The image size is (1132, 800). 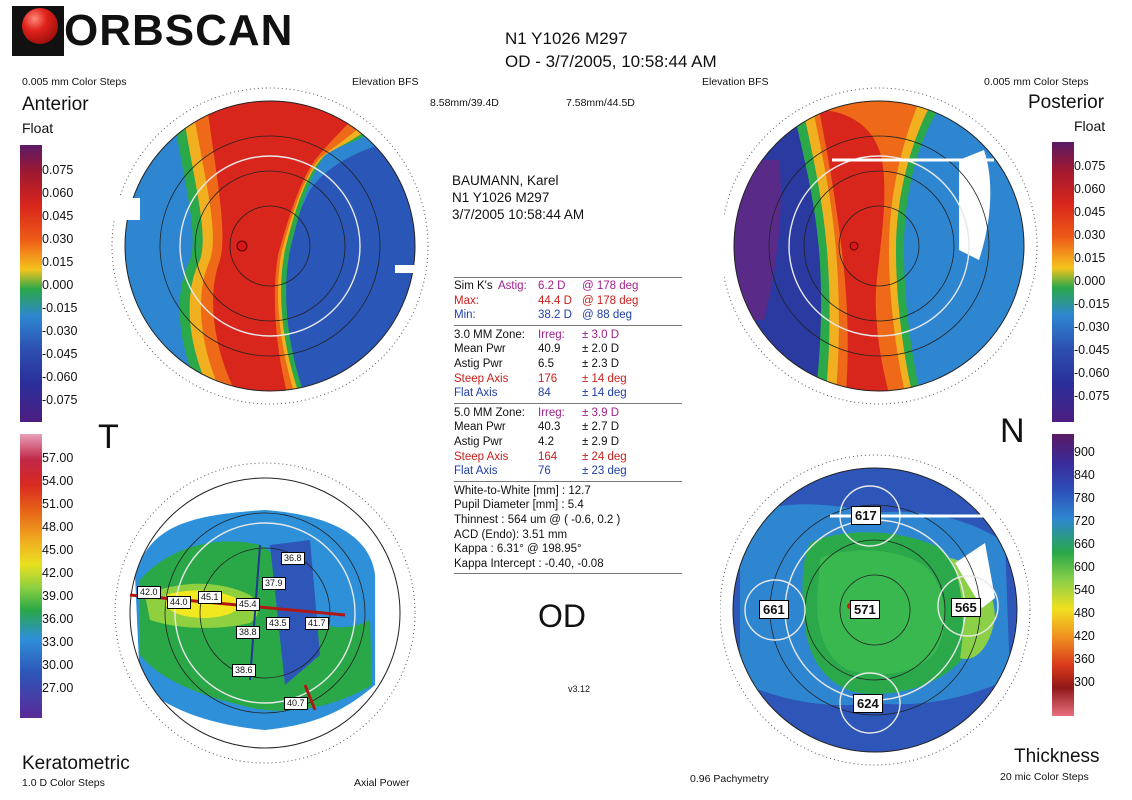 I want to click on keratometric-power-map, so click(x=265, y=613).